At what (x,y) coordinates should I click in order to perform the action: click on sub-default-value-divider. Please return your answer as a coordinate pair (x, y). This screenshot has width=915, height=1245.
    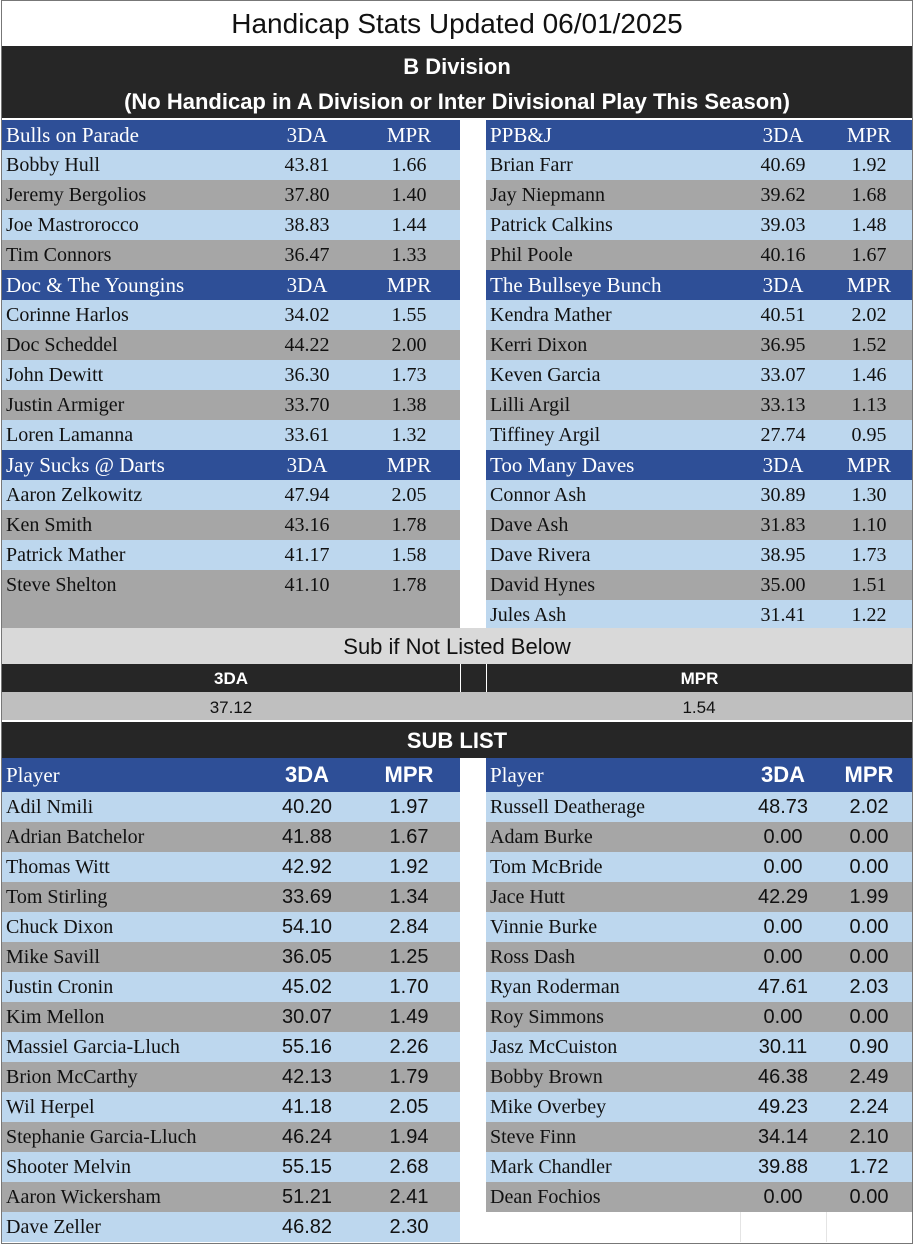
    Looking at the image, I should click on (473, 706).